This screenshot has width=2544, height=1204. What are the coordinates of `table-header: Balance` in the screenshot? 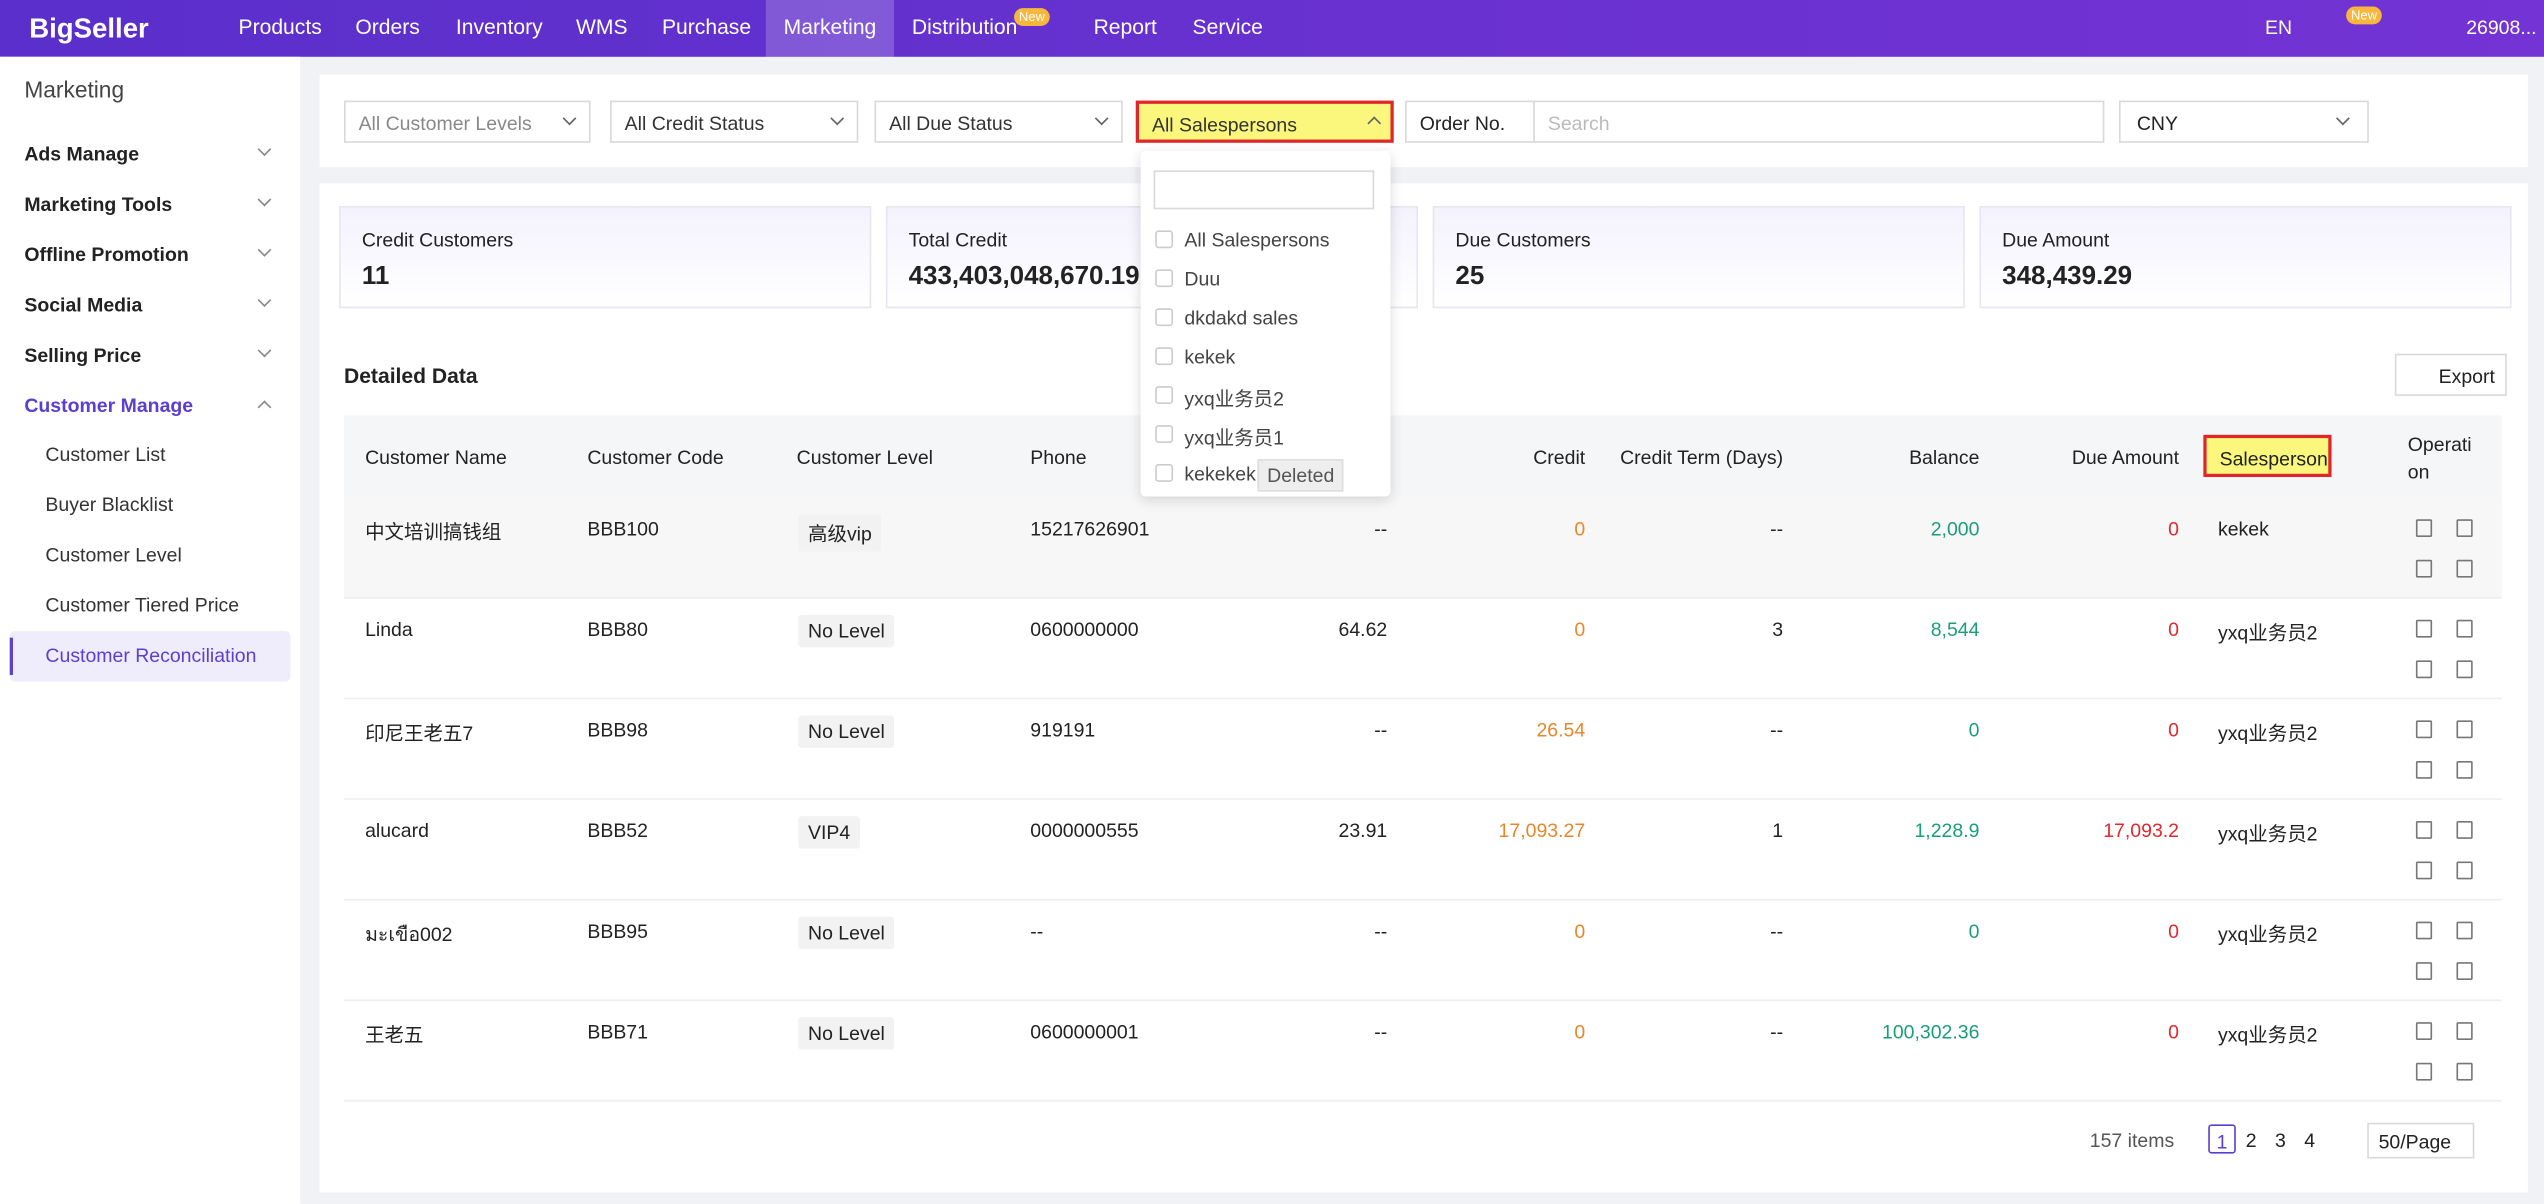 It's located at (1944, 457).